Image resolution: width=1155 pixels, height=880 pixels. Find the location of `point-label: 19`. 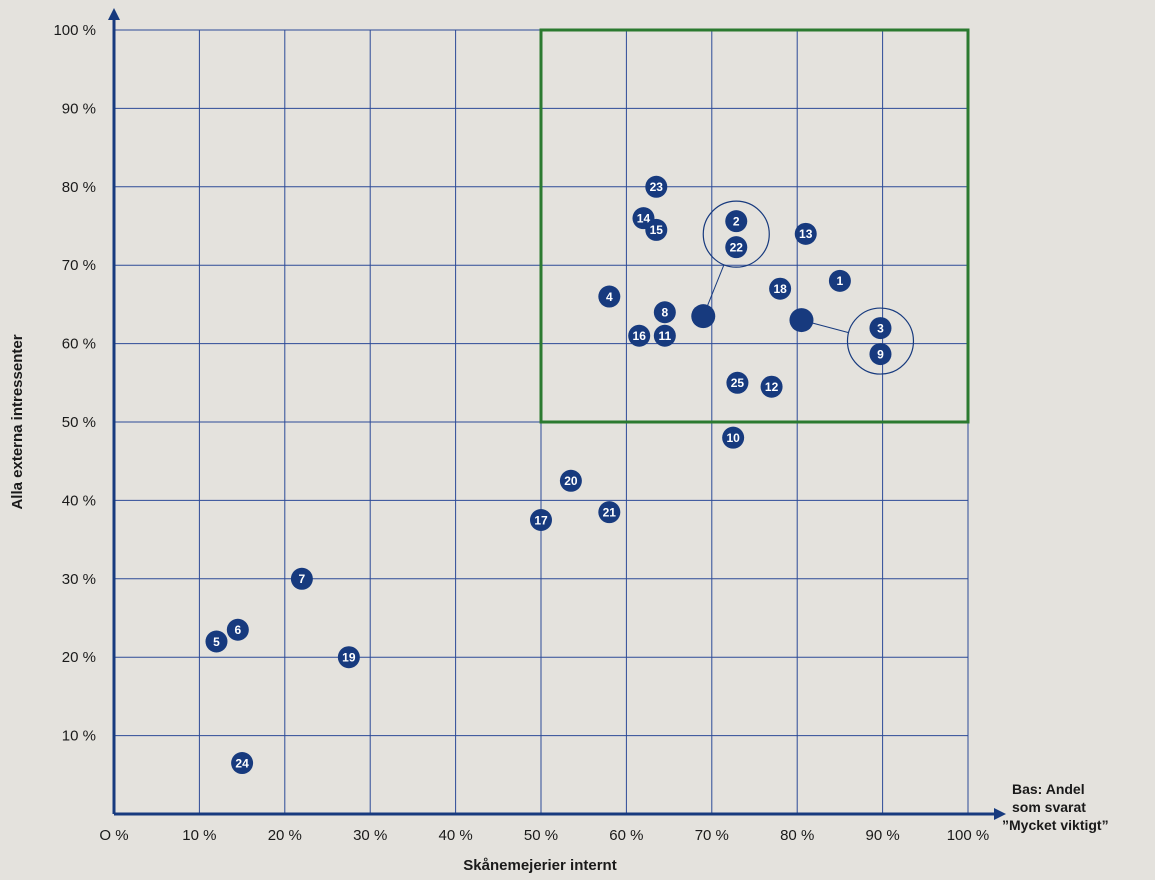

point-label: 19 is located at coordinates (349, 658).